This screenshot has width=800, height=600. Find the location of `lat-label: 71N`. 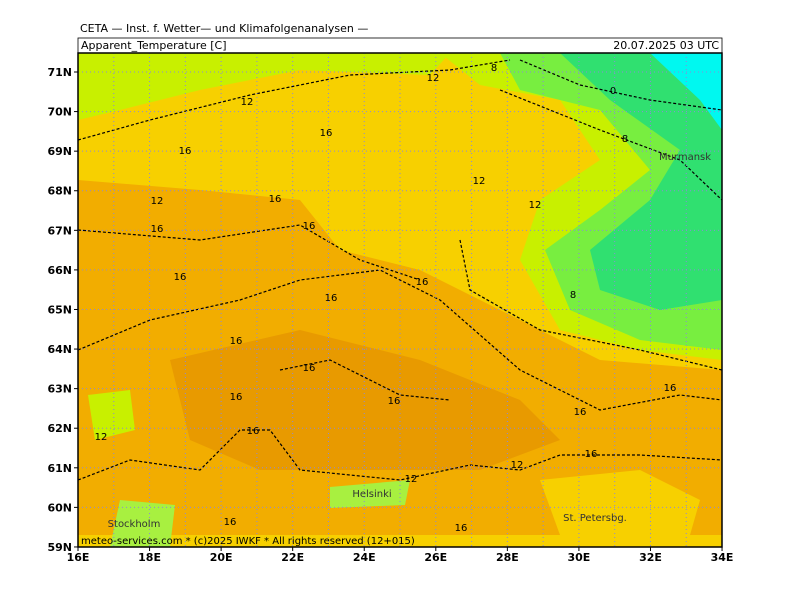

lat-label: 71N is located at coordinates (59, 72).